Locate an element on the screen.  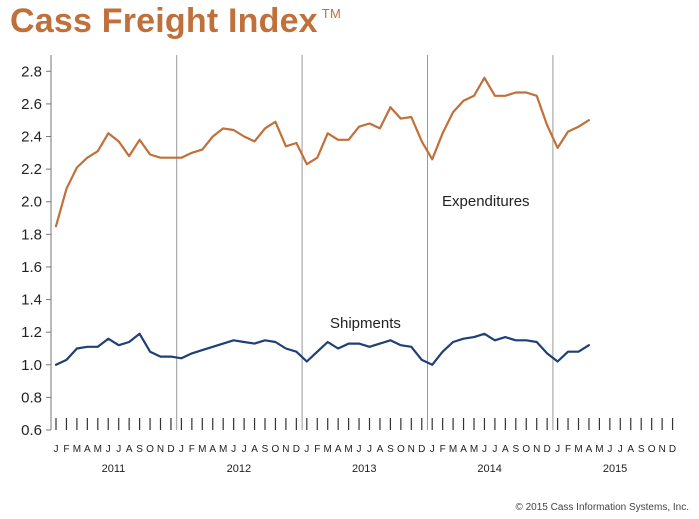
y-tick-label: 2.8 is located at coordinates (31, 71).